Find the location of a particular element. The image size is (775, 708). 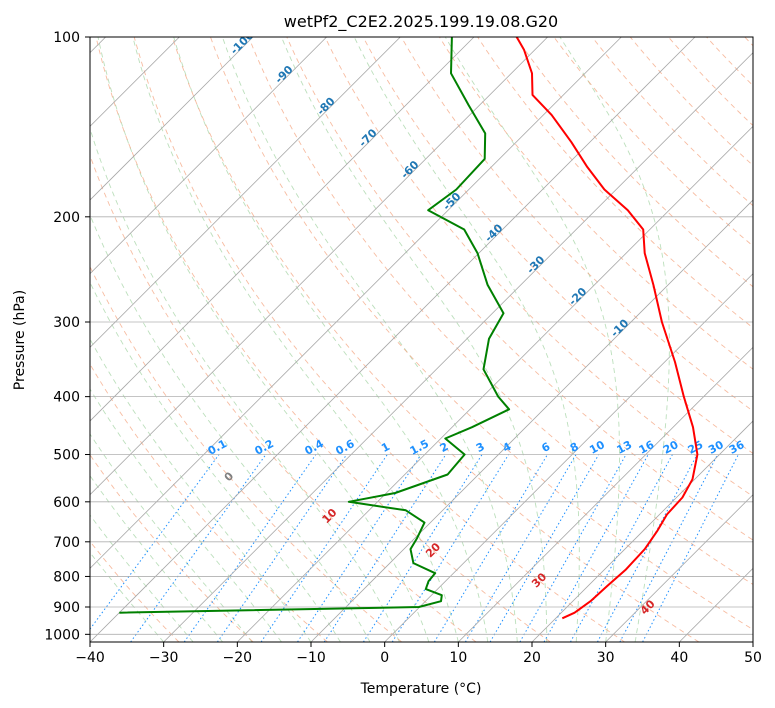

mixing-ratio-label: 36 is located at coordinates (737, 447).